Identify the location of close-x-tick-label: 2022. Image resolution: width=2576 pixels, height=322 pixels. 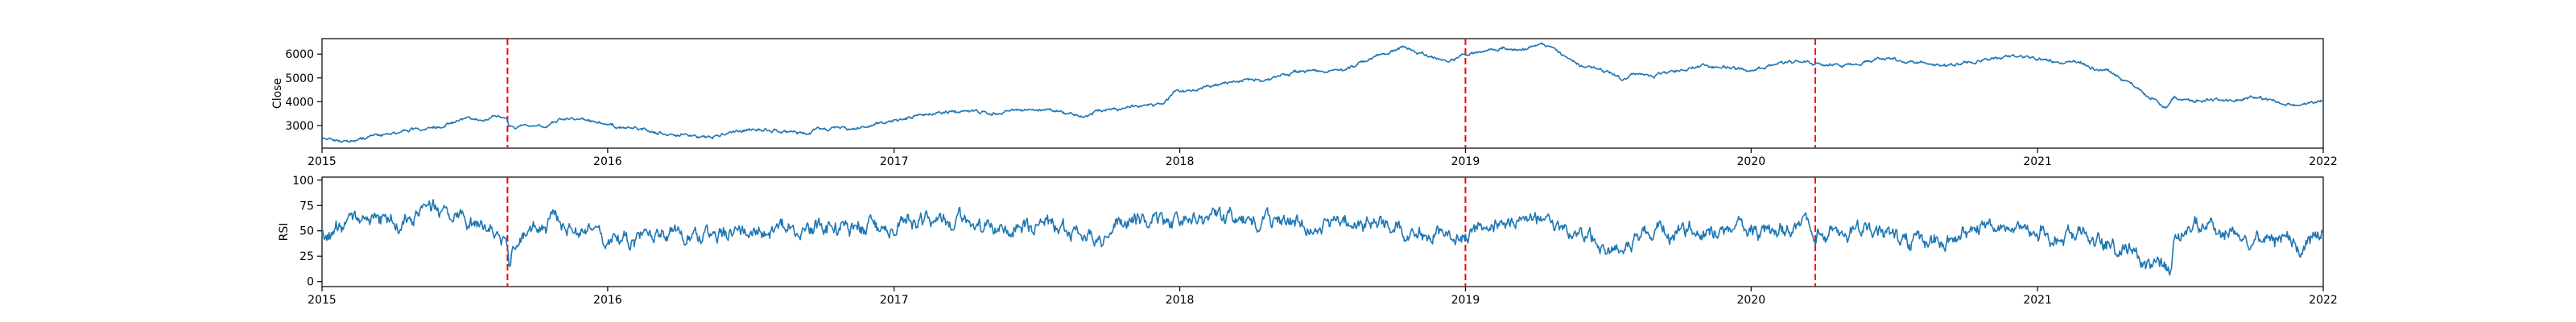
(2323, 161).